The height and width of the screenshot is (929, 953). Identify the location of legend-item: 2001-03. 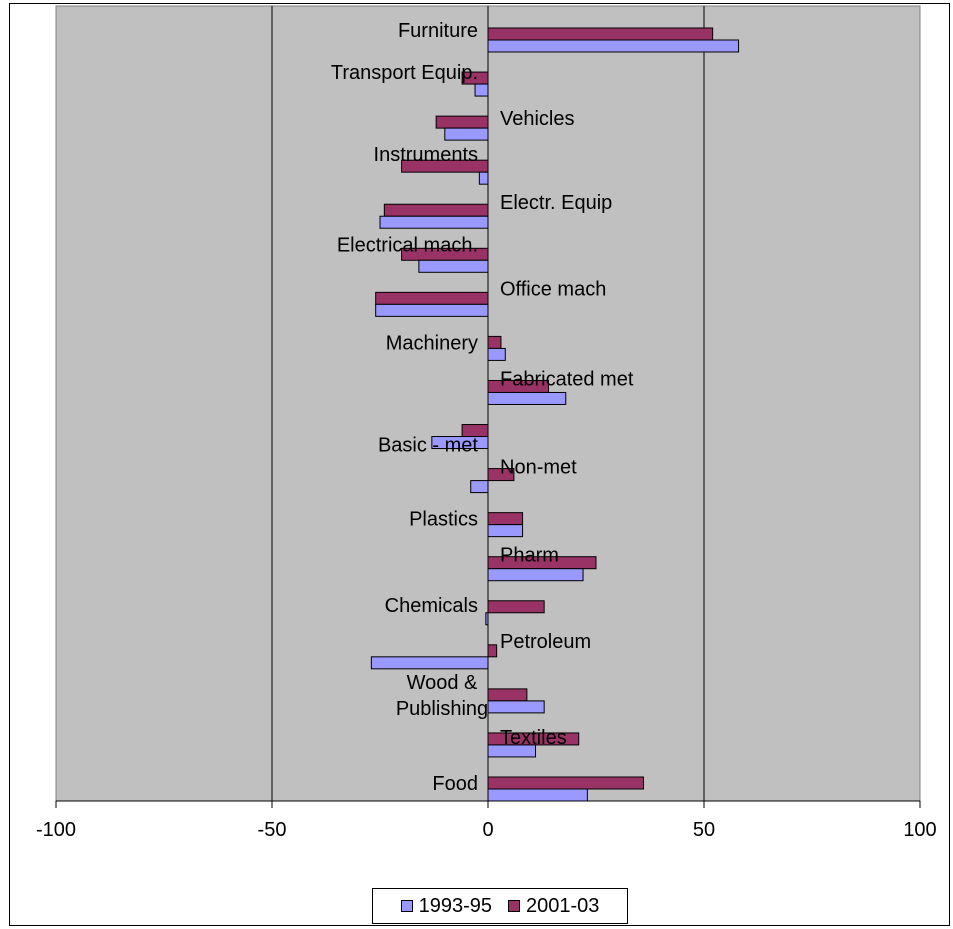
(553, 906).